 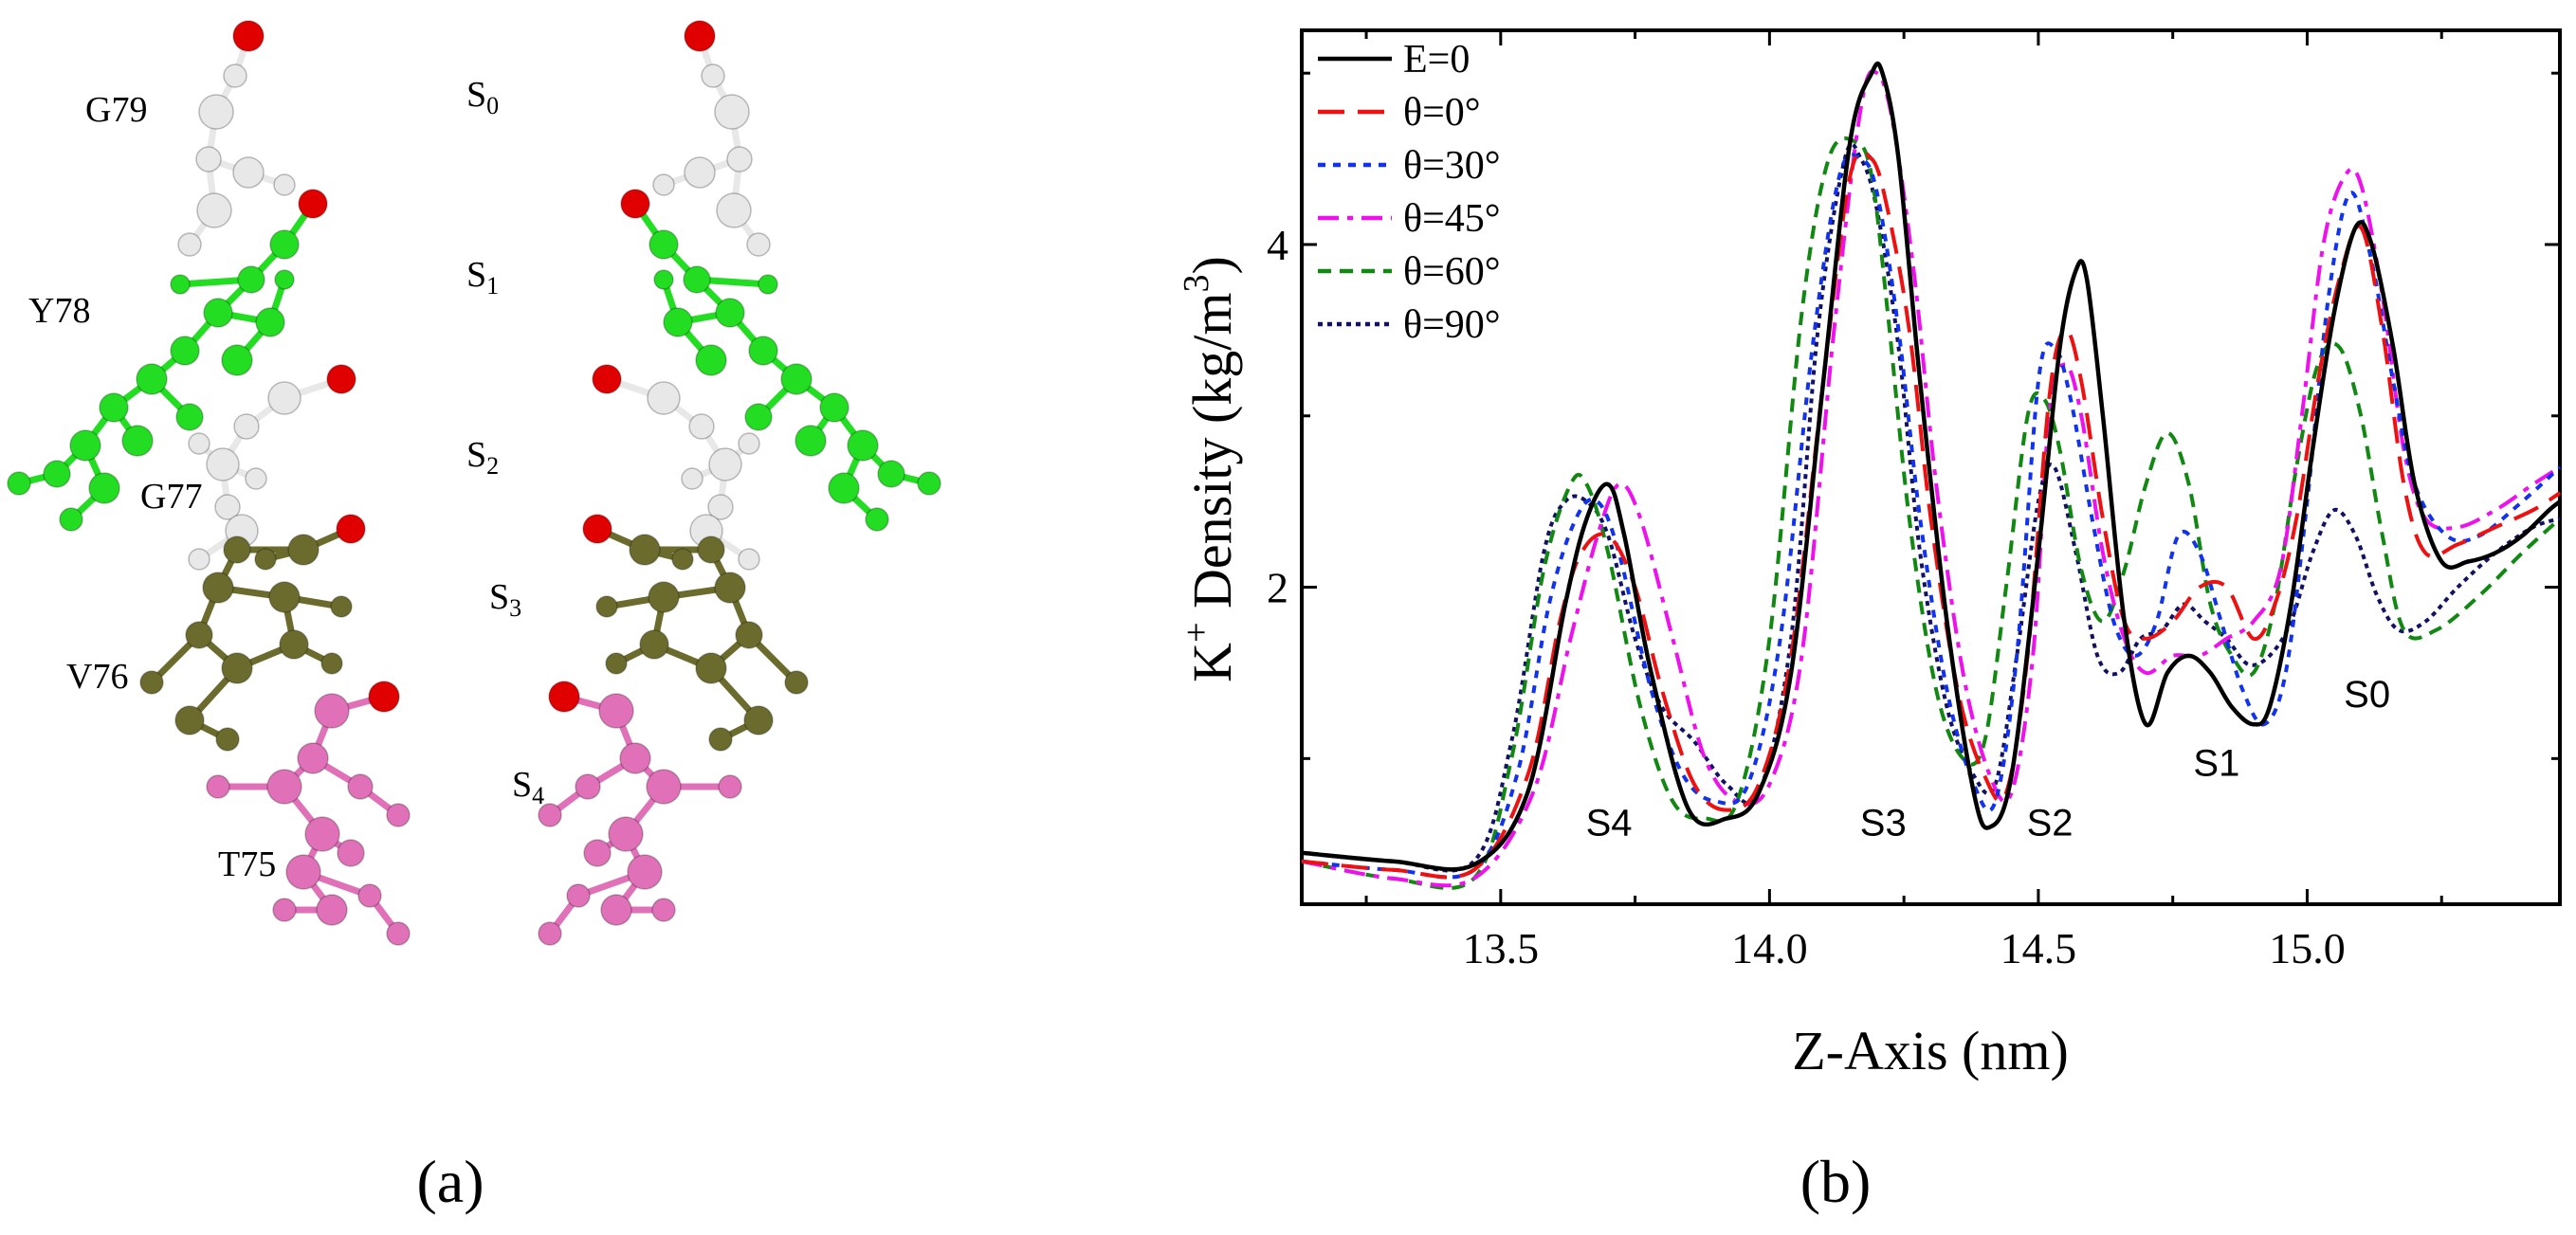 What do you see at coordinates (1836, 1181) in the screenshot?
I see `panel-b-caption: (b)` at bounding box center [1836, 1181].